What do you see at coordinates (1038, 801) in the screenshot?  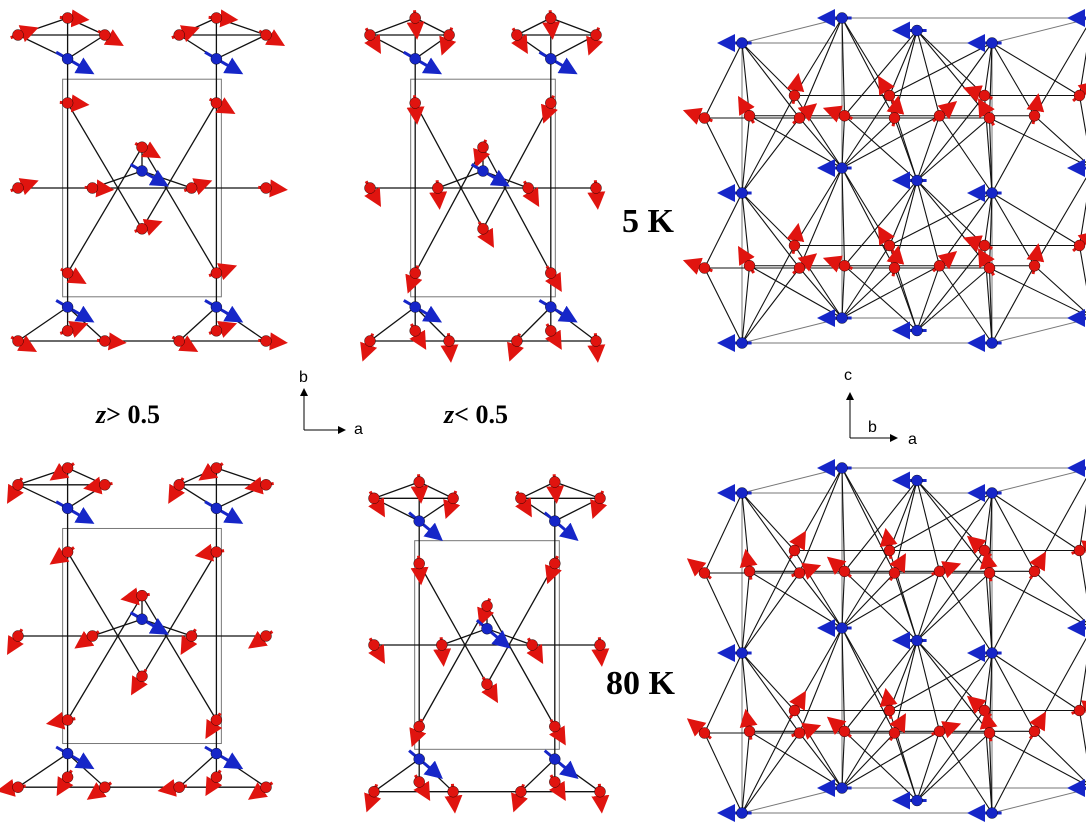 I see `cell-edge-s2` at bounding box center [1038, 801].